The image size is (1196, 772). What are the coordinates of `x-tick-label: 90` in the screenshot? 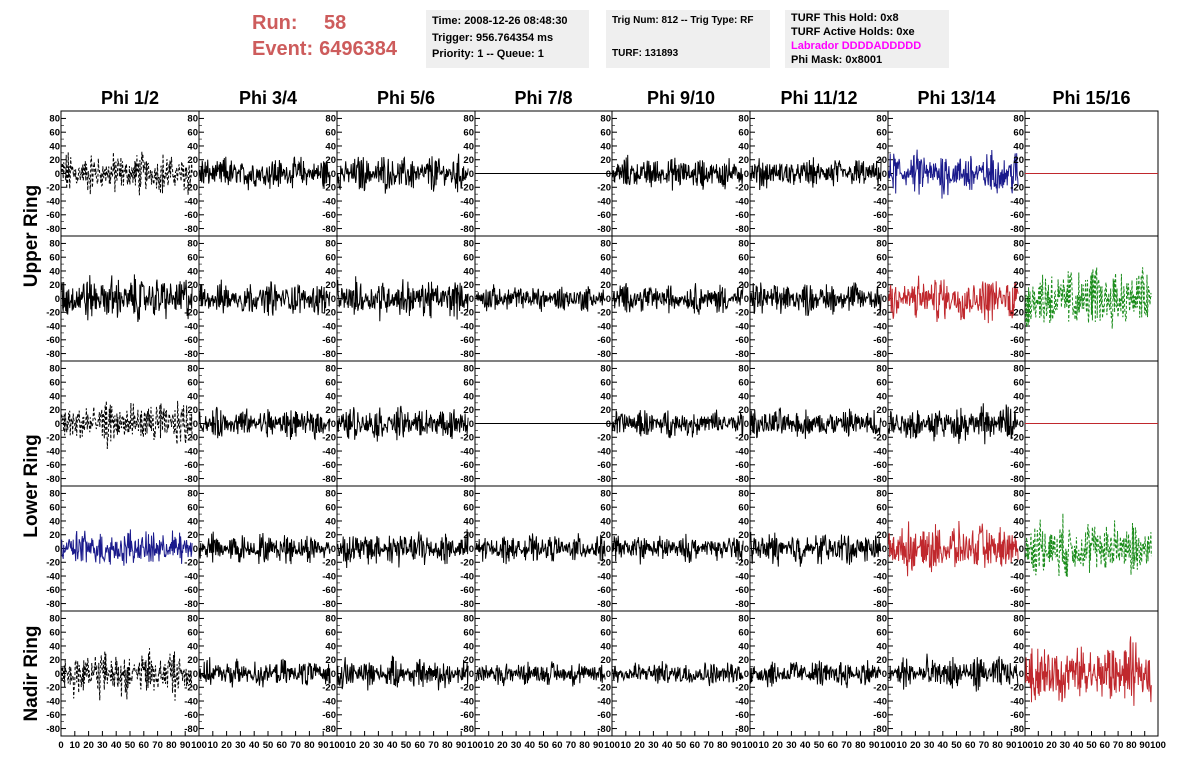 It's located at (1011, 745).